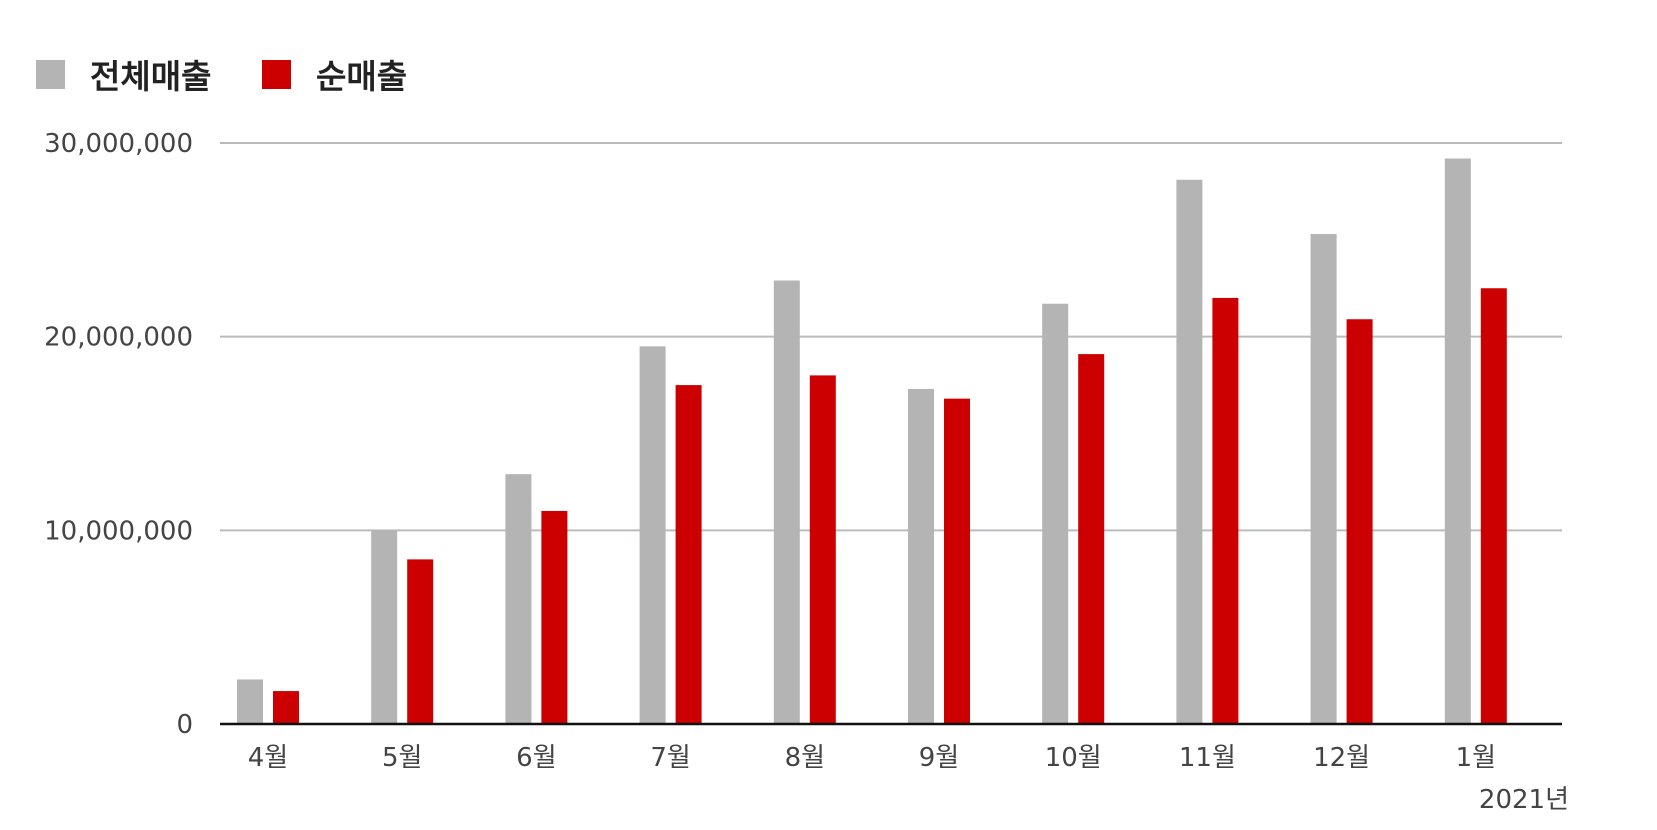 The height and width of the screenshot is (830, 1657). Describe the element at coordinates (891, 747) in the screenshot. I see `x-axis: 4월 5월 6월 7월 8월 9월 10월 11월 12월 1월` at that location.